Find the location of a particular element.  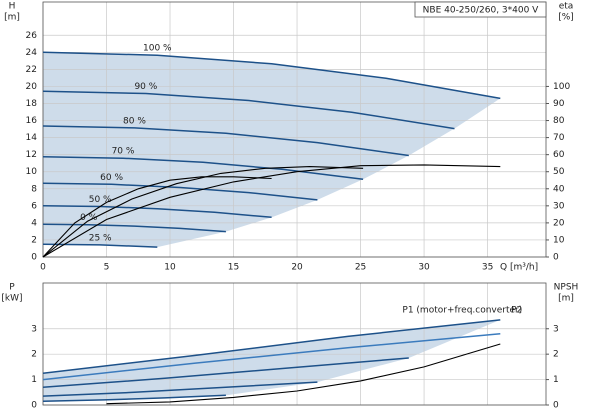

y2-tick-label: 40 is located at coordinates (559, 189).